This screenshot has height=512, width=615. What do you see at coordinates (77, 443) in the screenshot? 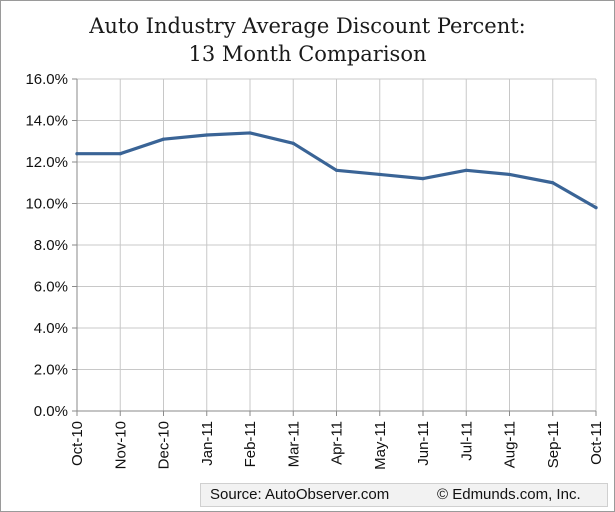
I see `x-tick-label: Oct-10` at bounding box center [77, 443].